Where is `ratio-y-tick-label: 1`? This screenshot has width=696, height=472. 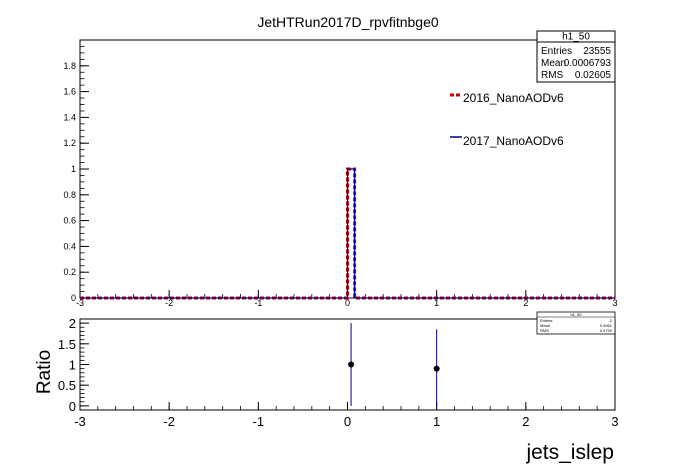
ratio-y-tick-label: 1 is located at coordinates (72, 365).